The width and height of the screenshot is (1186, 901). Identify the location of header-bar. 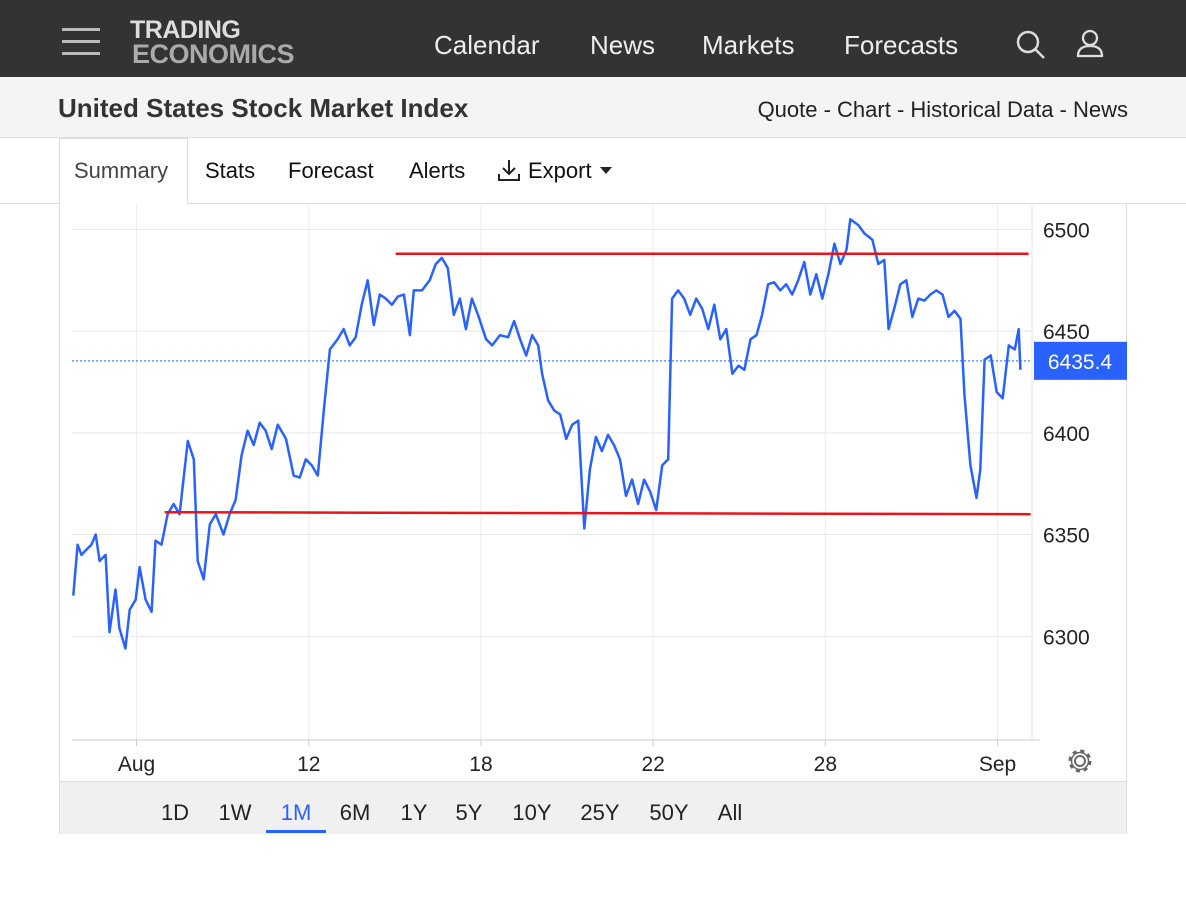
(593, 107).